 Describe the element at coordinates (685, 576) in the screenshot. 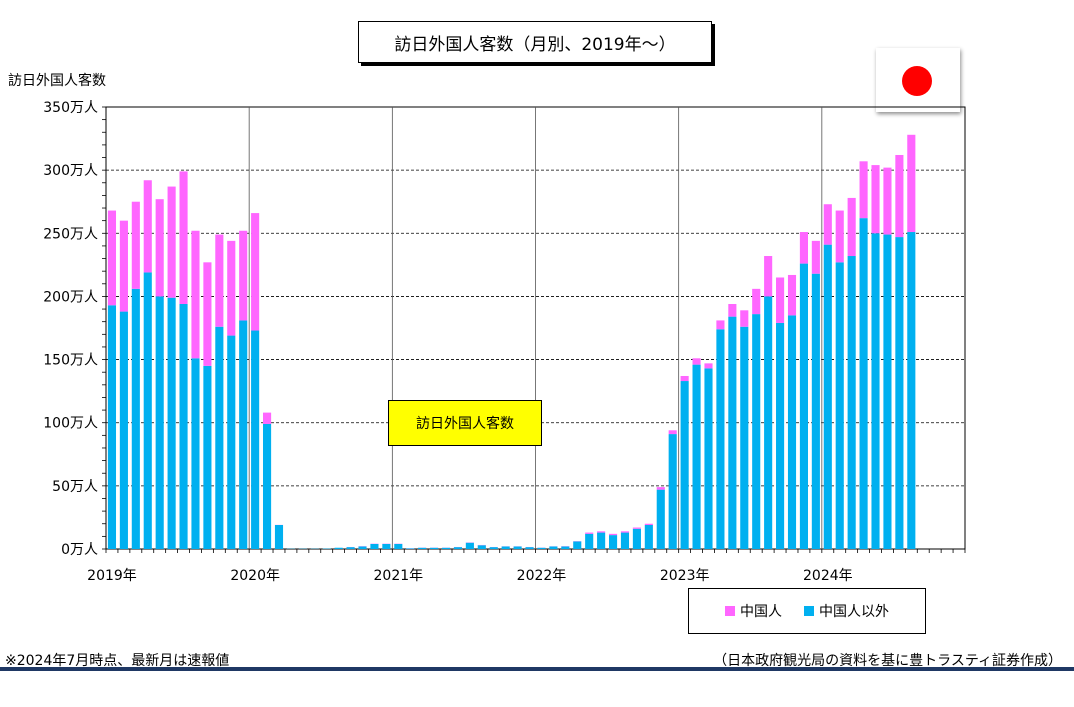

I see `x-tick-label: 2023年` at that location.